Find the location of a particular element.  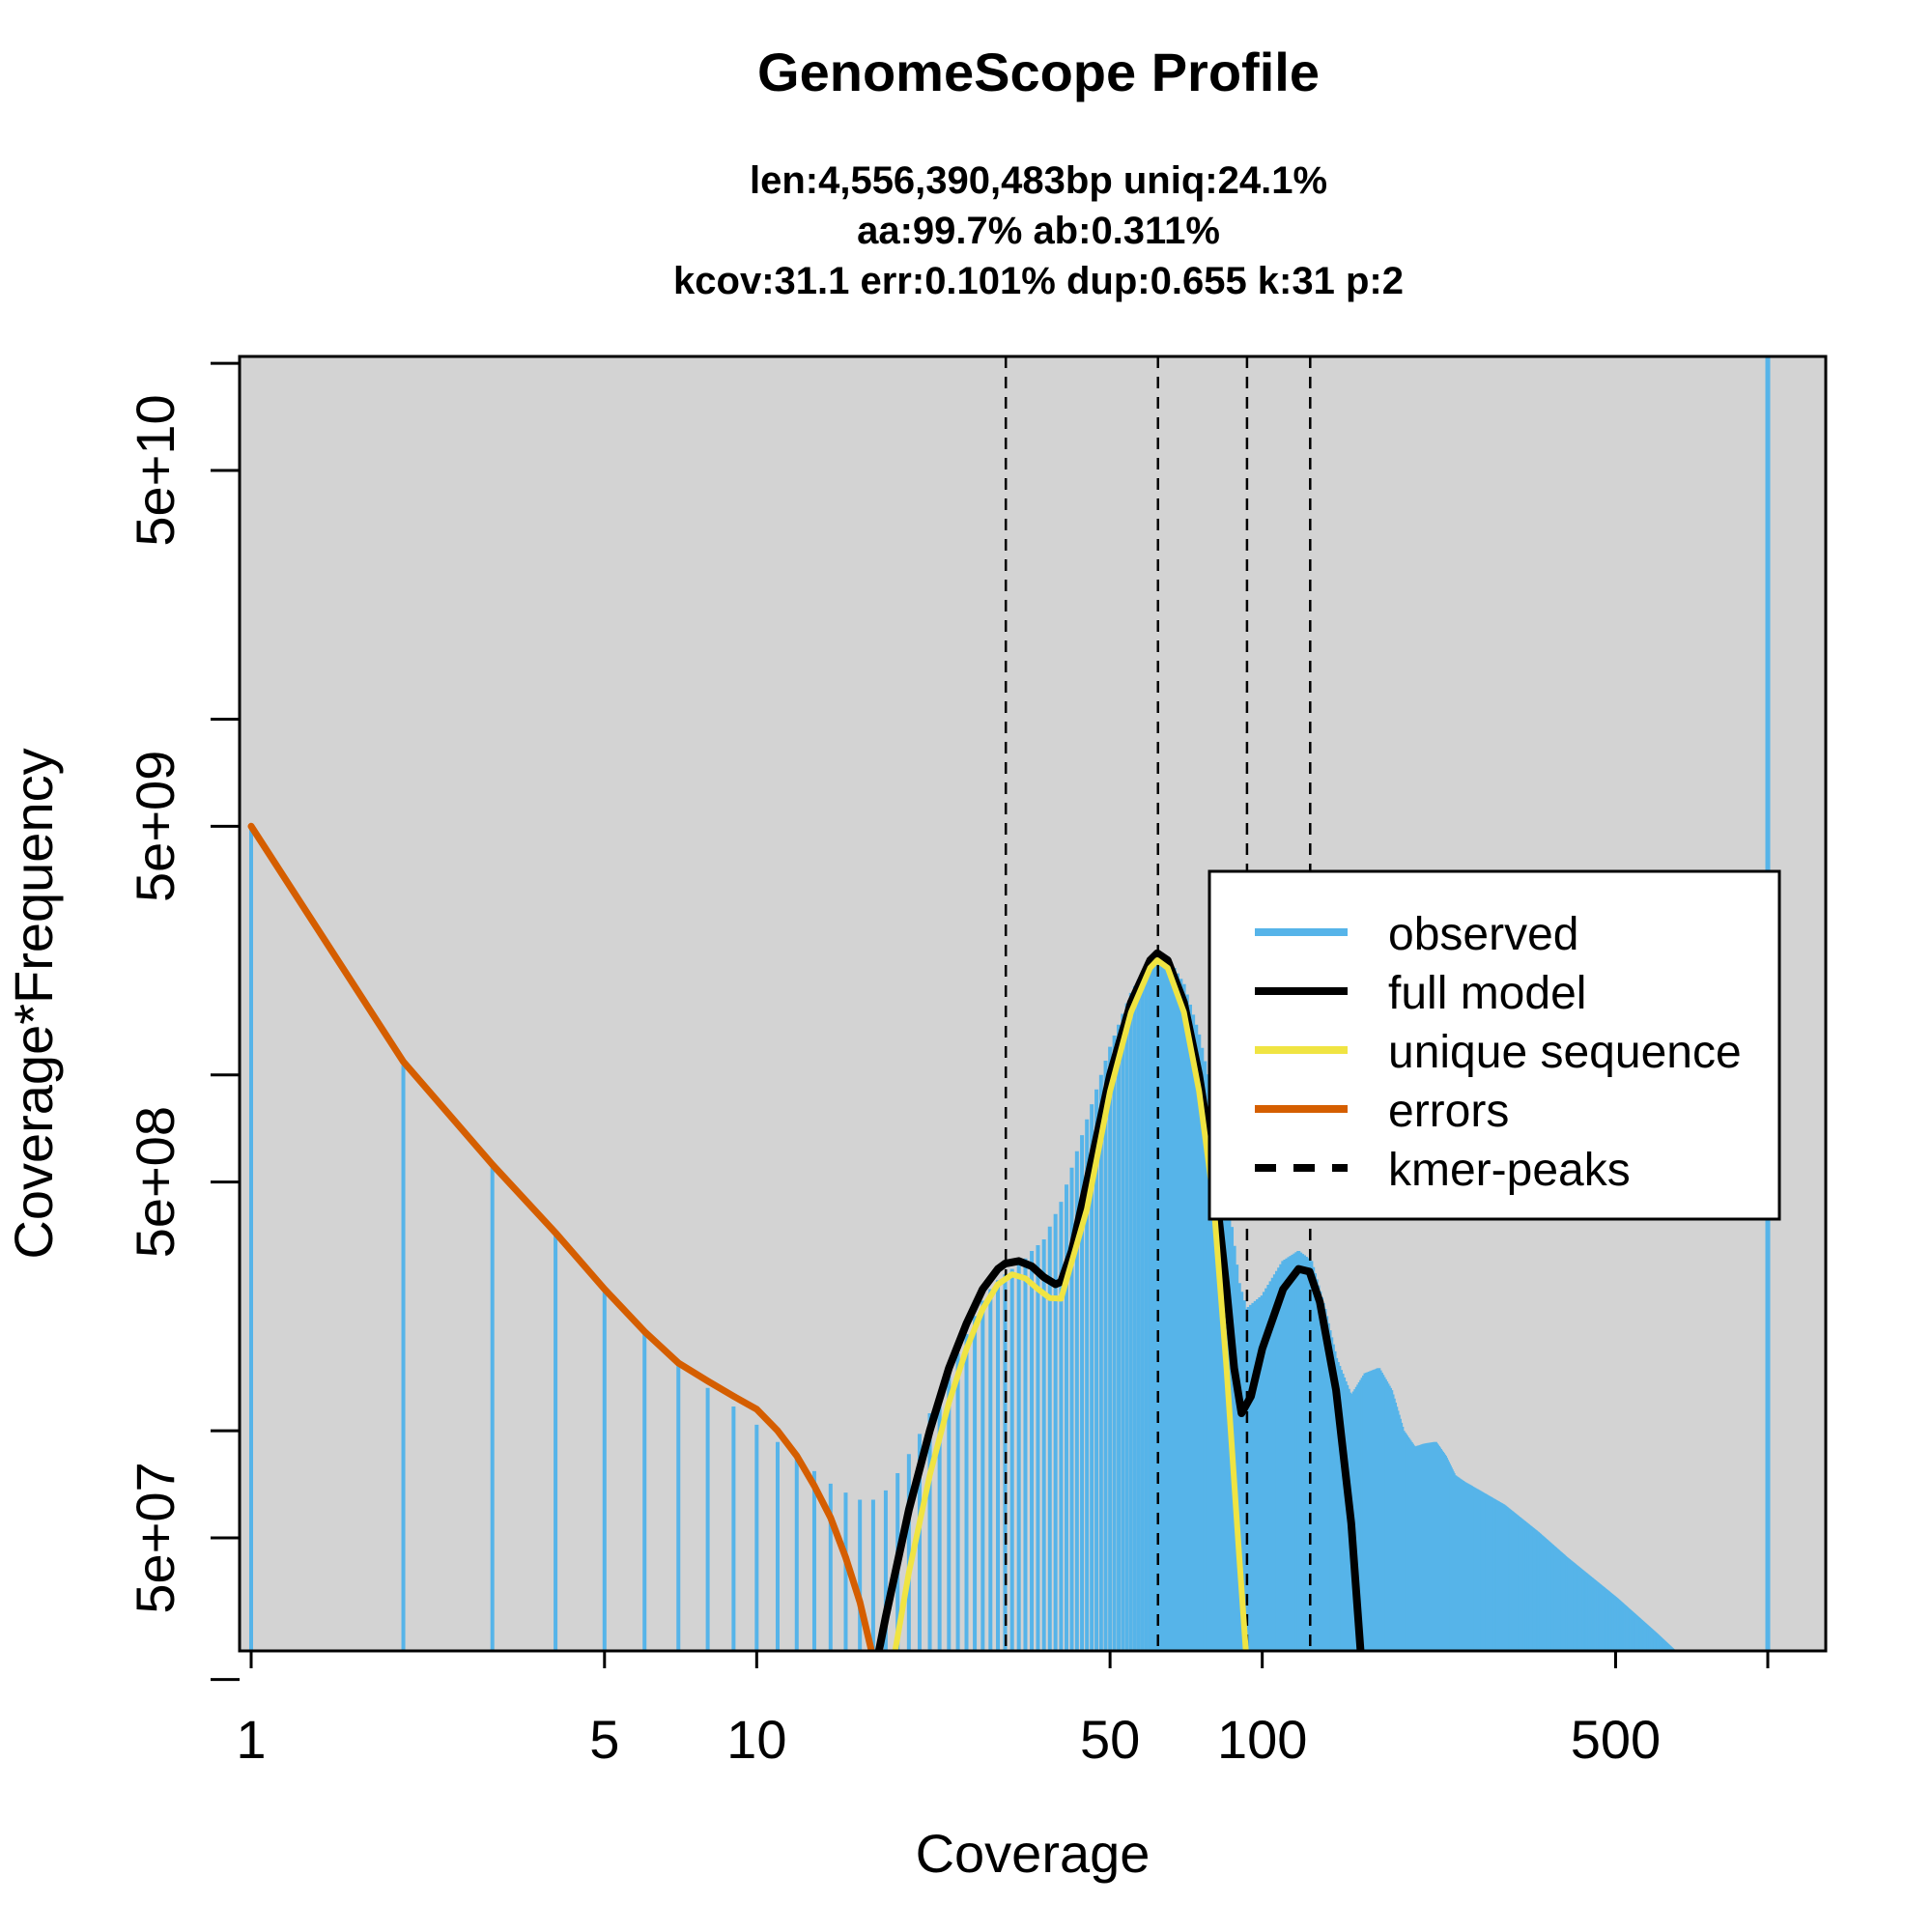

x-tick-label: 500 is located at coordinates (1616, 1739).